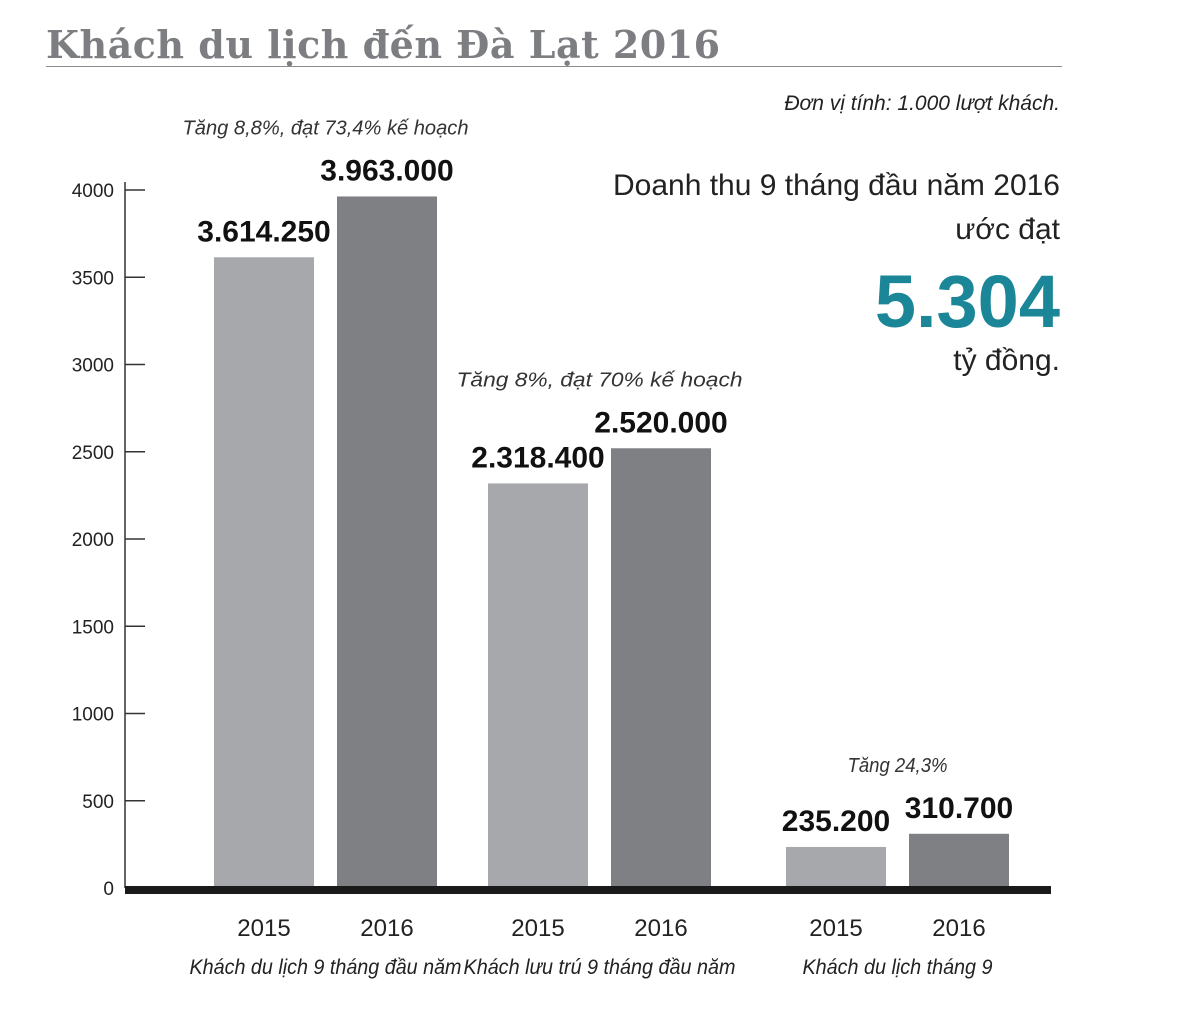 This screenshot has width=1194, height=1020. Describe the element at coordinates (108, 889) in the screenshot. I see `y-tick-label: 0` at that location.